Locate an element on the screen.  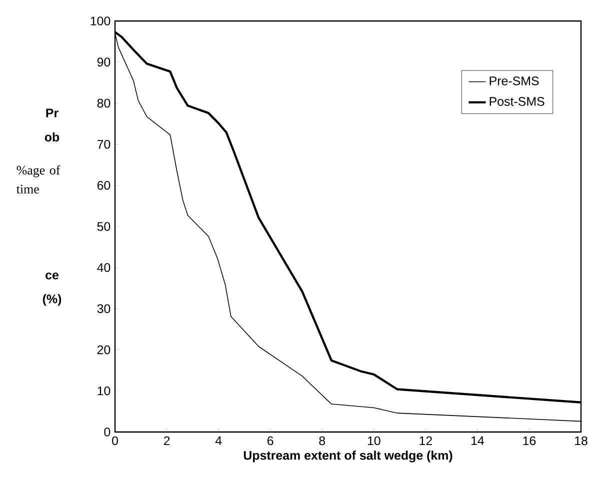
x-tick-label: 10 is located at coordinates (374, 441).